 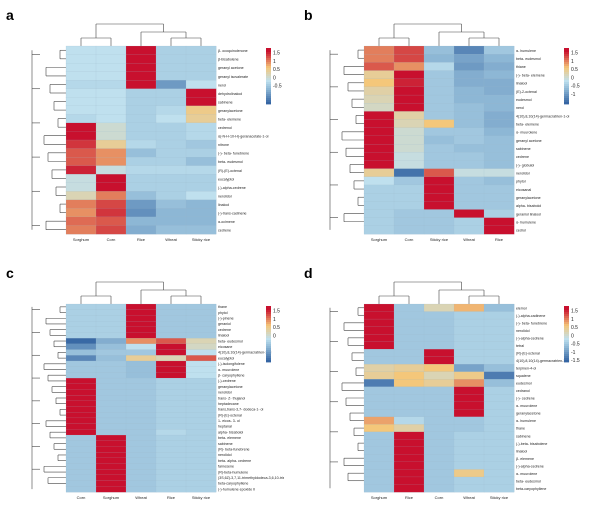 What do you see at coordinates (230, 94) in the screenshot?
I see `row-label-a-5: dehydrolinalool` at bounding box center [230, 94].